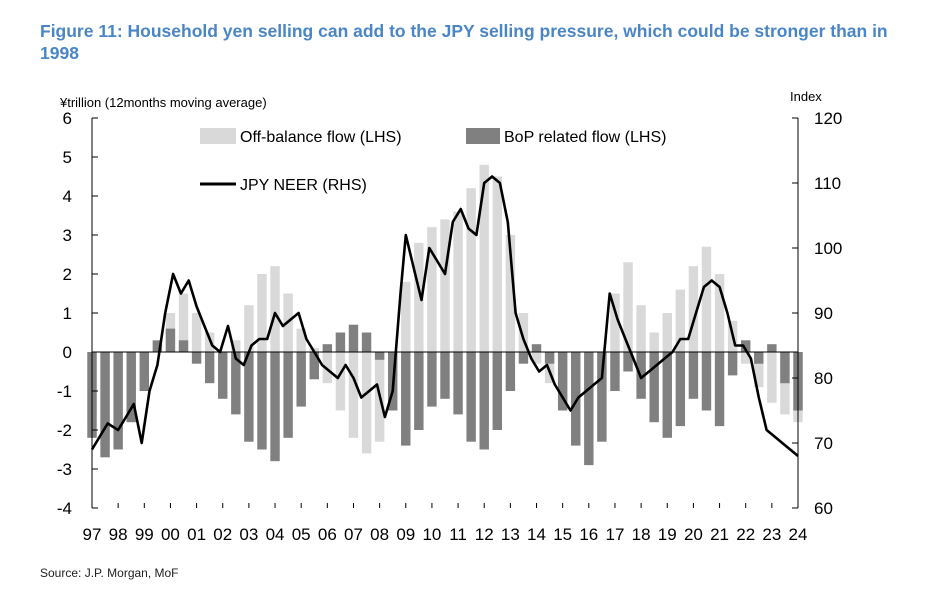 This screenshot has width=926, height=603. What do you see at coordinates (67, 235) in the screenshot?
I see `left-tick-label: 3` at bounding box center [67, 235].